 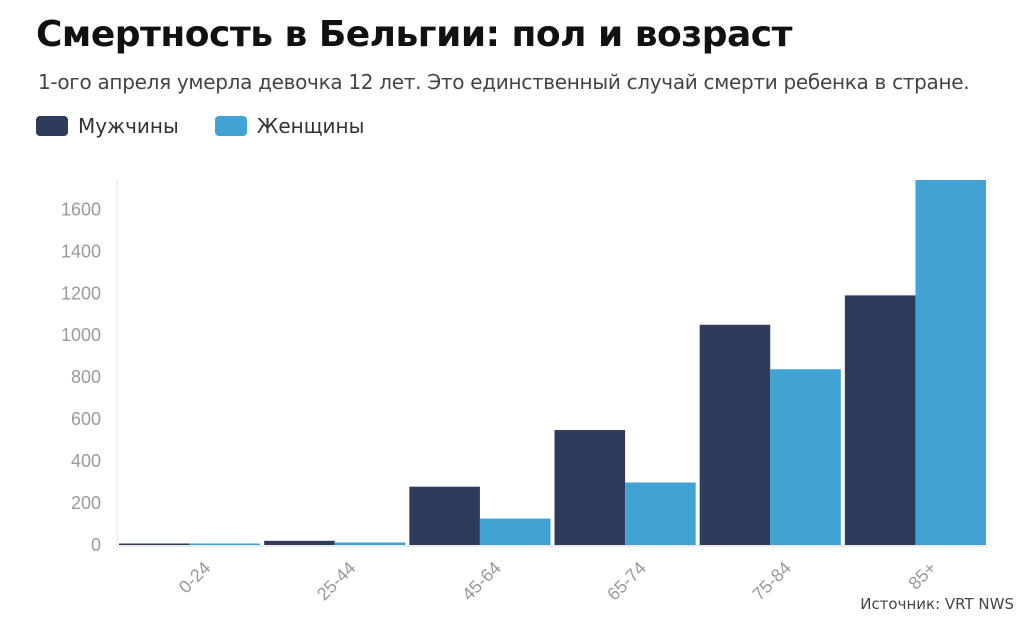 I want to click on x-category-label: 45-64, so click(x=481, y=581).